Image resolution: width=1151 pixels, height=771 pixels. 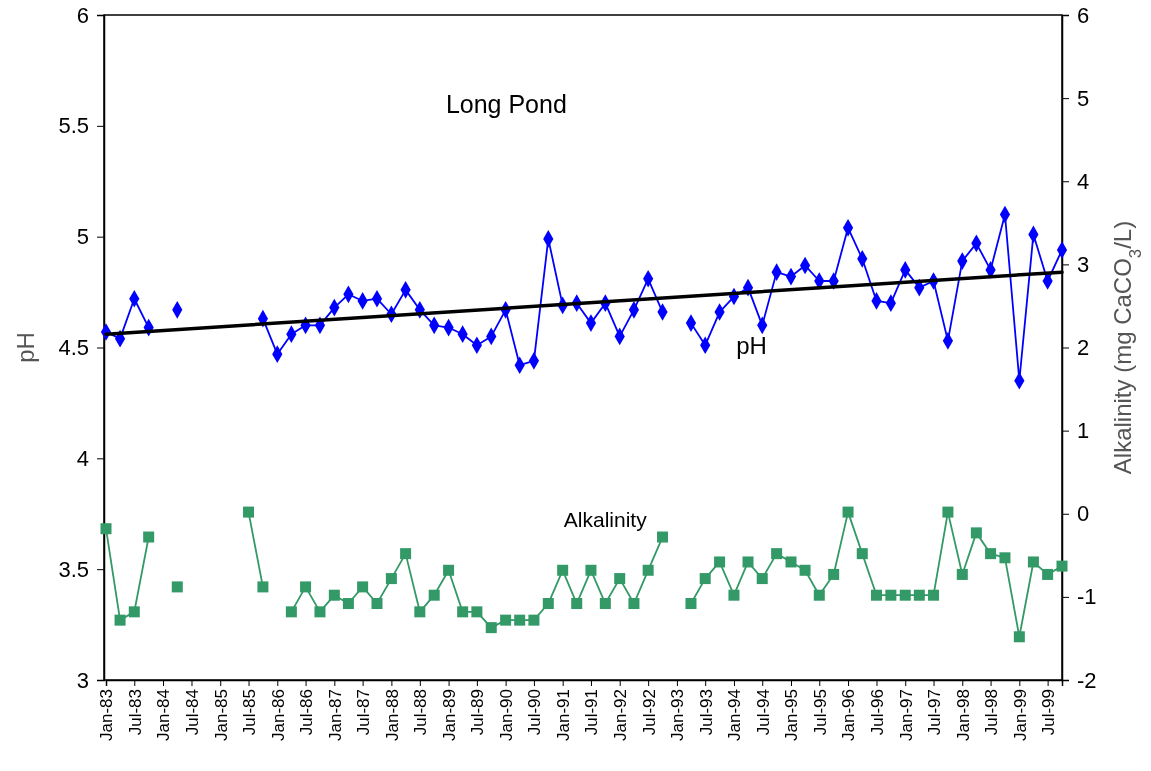 I want to click on x-tick-label: Jul-87, so click(x=364, y=712).